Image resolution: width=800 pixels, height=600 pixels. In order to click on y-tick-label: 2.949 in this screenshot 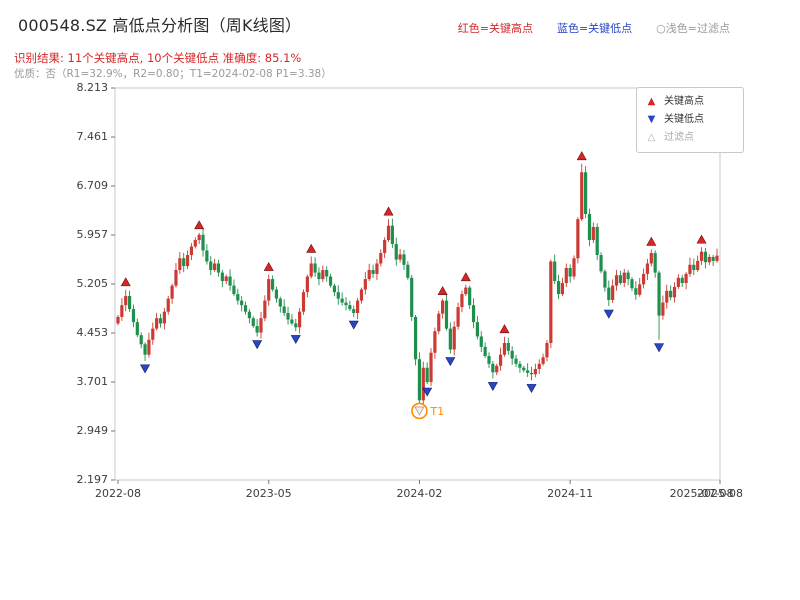, I will do `click(92, 430)`.